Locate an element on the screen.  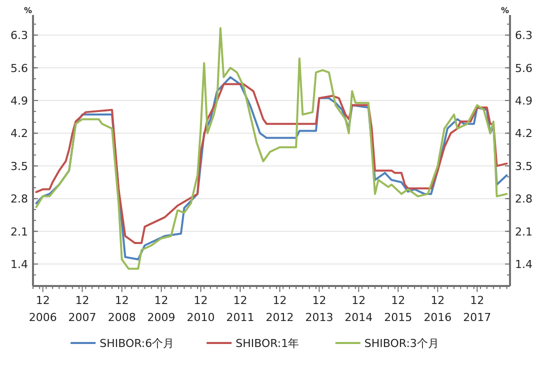
y-tick-label: 5.6 is located at coordinates (19, 68).